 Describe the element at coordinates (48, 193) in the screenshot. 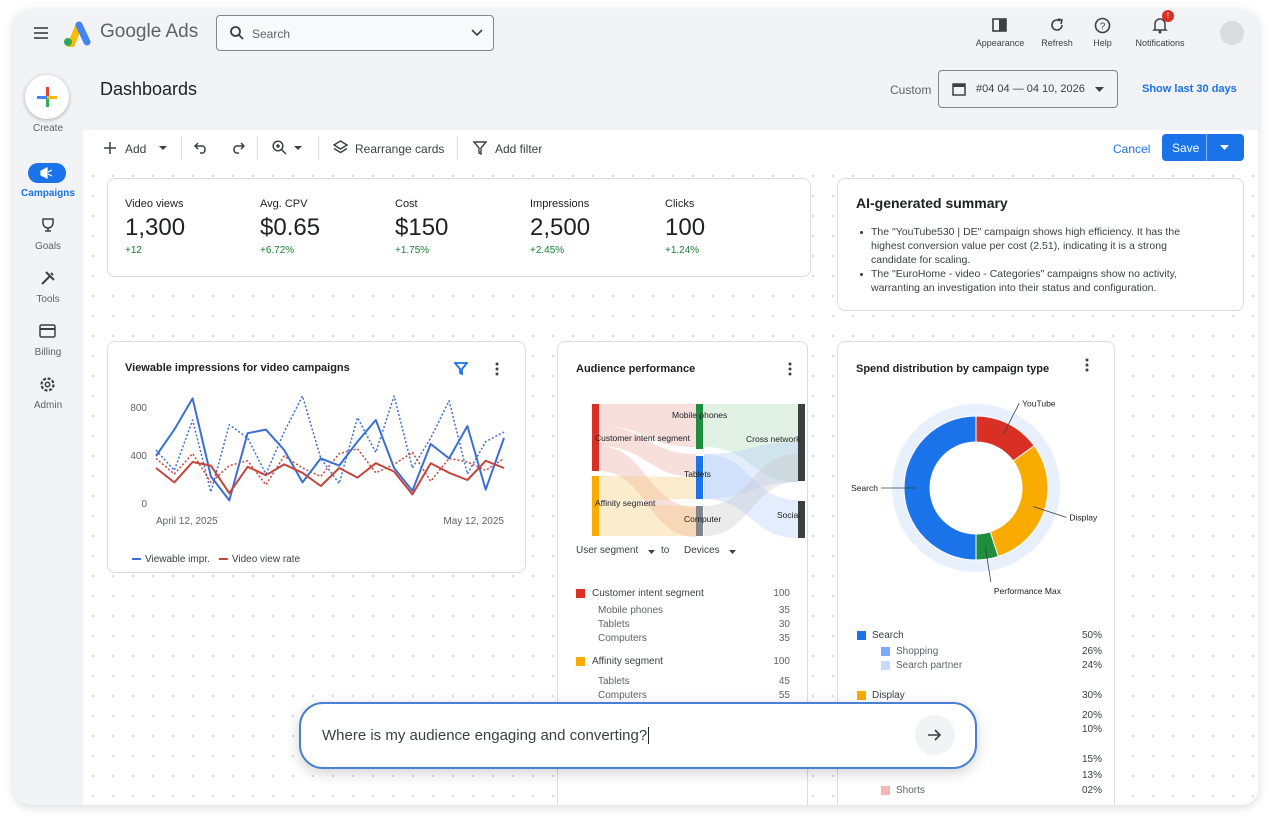

I see `nav-label: Campaigns` at that location.